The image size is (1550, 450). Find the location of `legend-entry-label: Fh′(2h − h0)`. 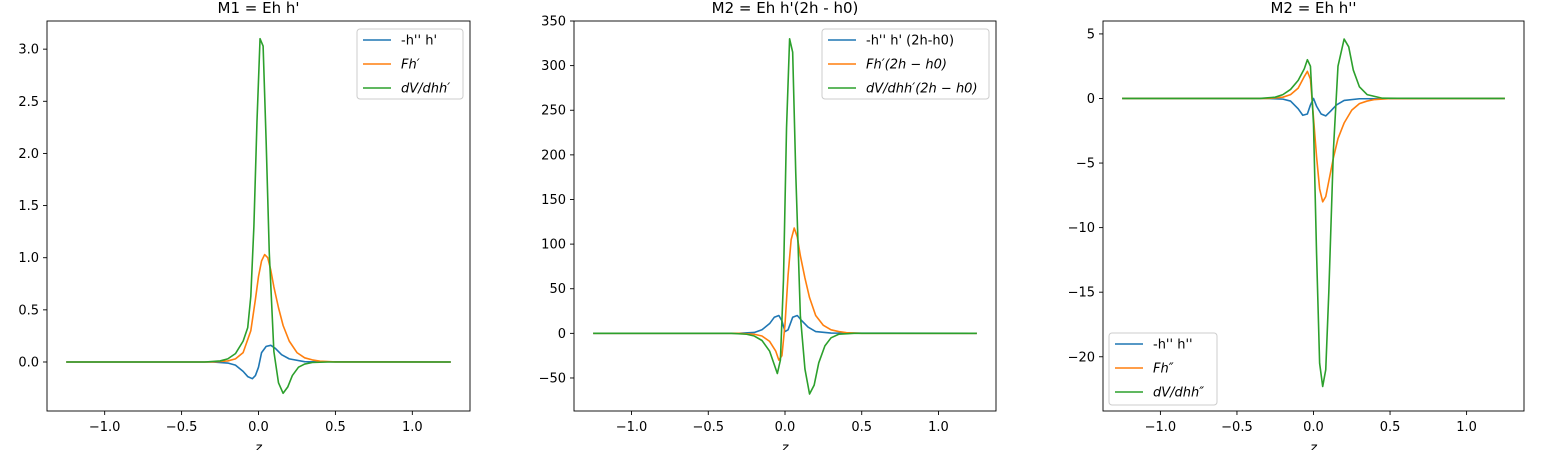

legend-entry-label: Fh′(2h − h0) is located at coordinates (906, 65).